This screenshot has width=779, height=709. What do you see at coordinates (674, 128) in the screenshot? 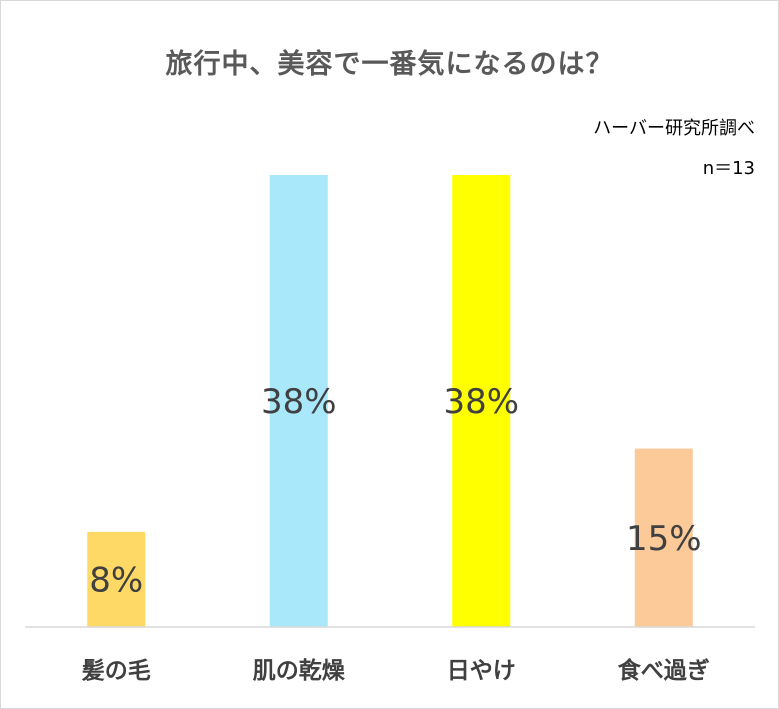
I see `source-note: ハーバー研究所調べ` at bounding box center [674, 128].